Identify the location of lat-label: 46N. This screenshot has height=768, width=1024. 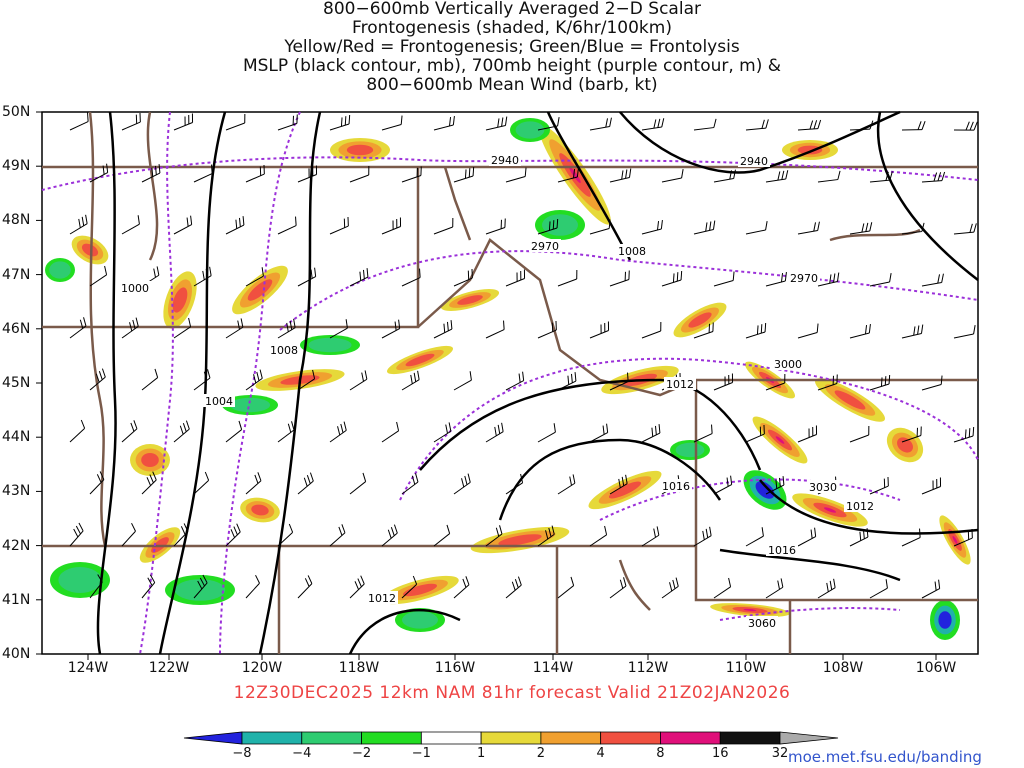
(16, 328).